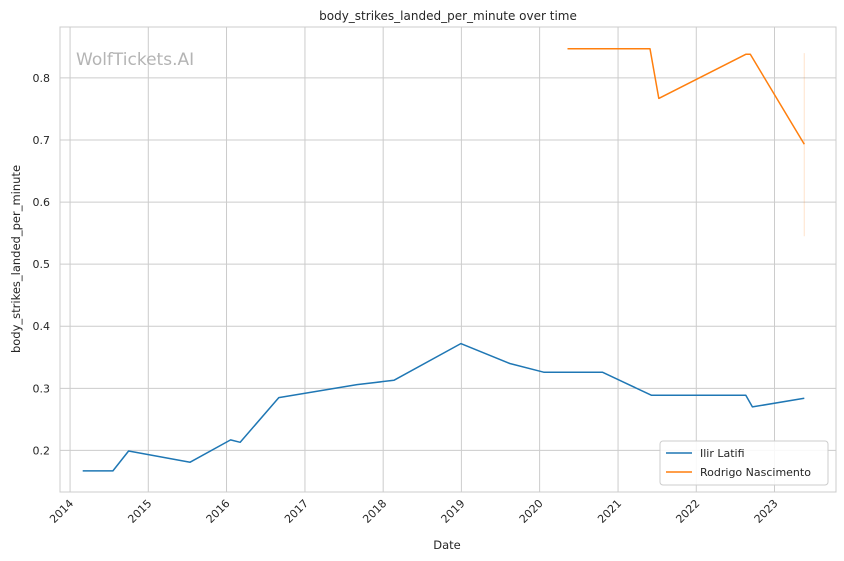  What do you see at coordinates (447, 545) in the screenshot?
I see `x-axis-label: Date` at bounding box center [447, 545].